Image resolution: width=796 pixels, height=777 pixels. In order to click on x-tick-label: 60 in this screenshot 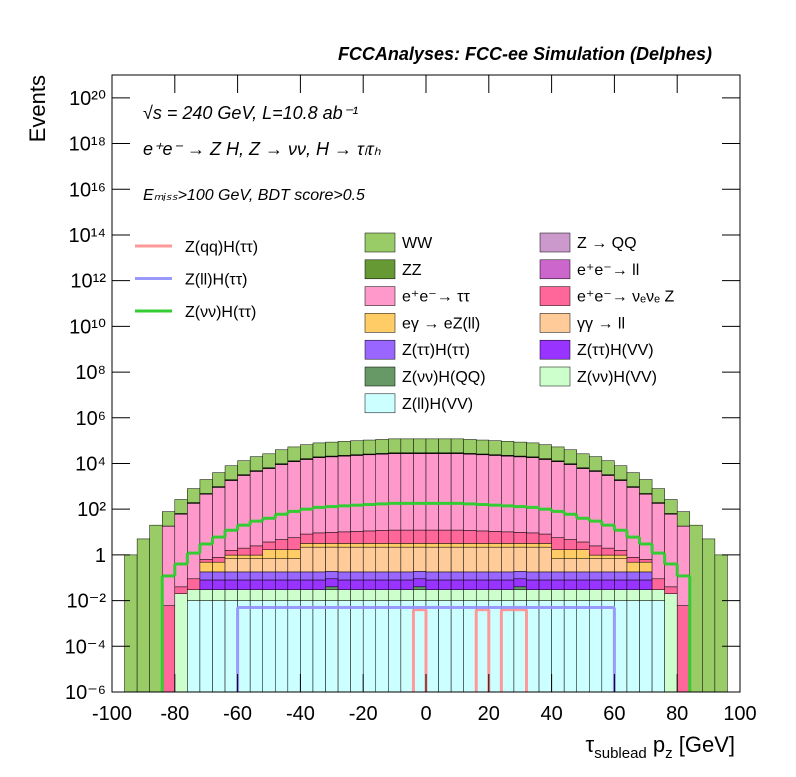, I will do `click(614, 714)`.